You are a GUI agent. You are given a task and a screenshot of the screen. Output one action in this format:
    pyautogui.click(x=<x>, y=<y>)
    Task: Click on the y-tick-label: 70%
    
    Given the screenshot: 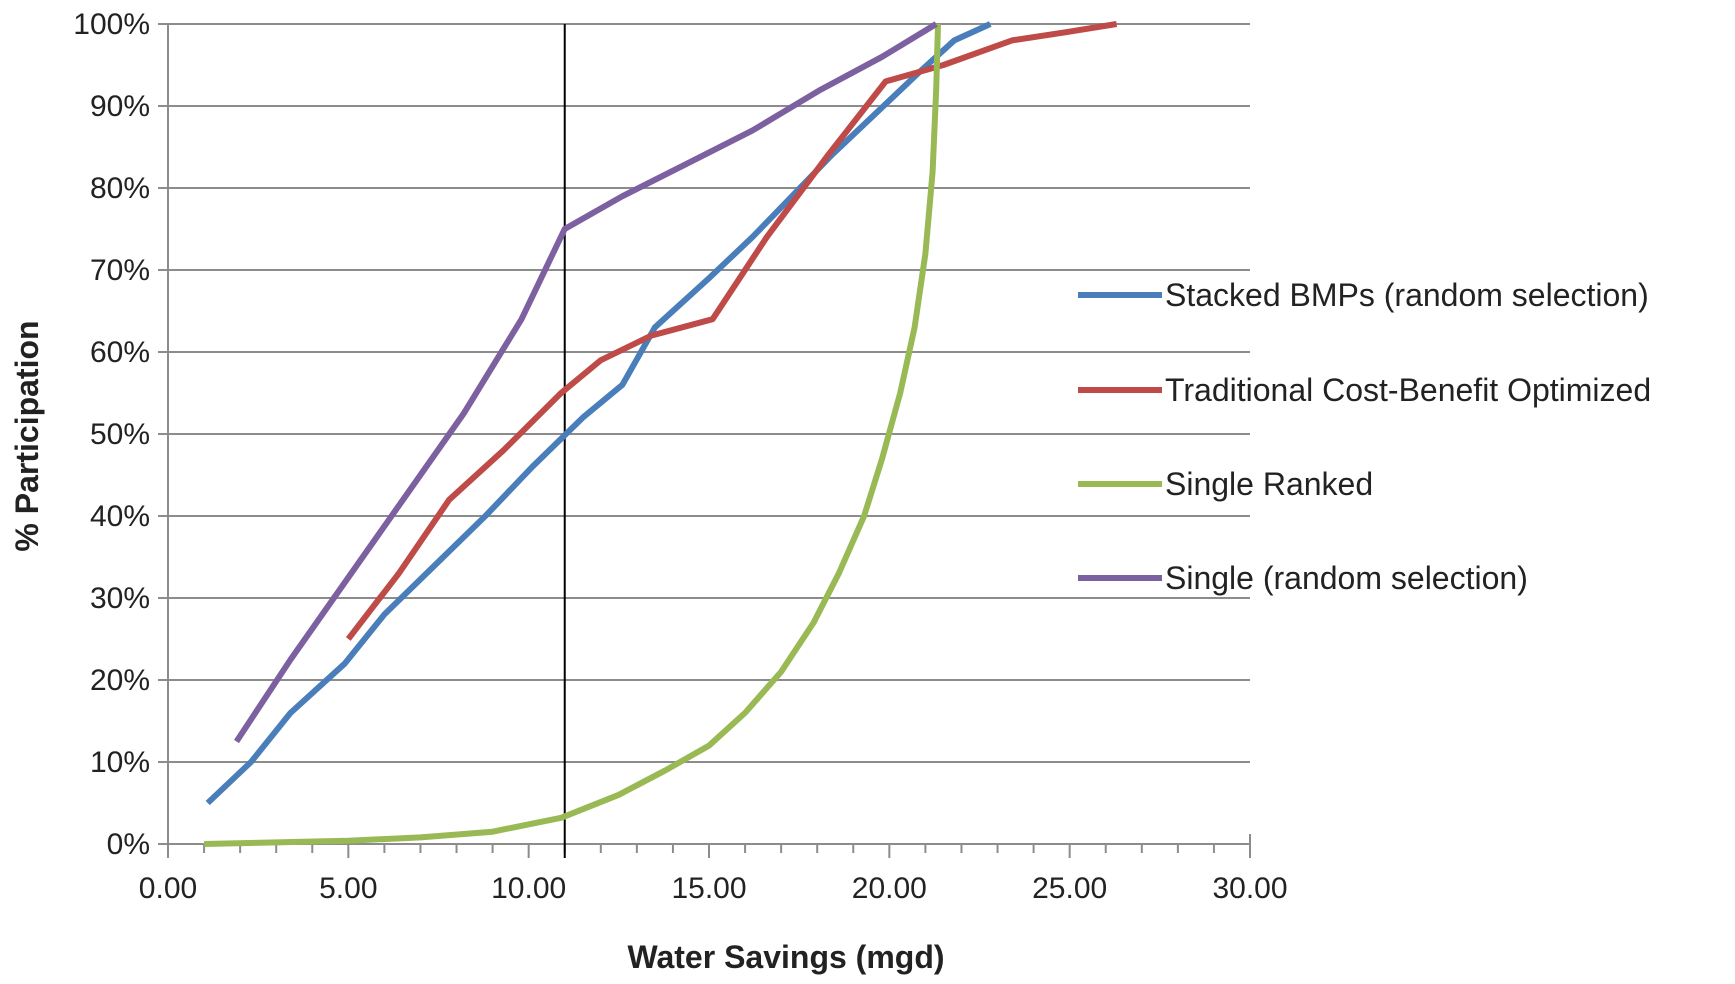 What is the action you would take?
    pyautogui.click(x=120, y=270)
    